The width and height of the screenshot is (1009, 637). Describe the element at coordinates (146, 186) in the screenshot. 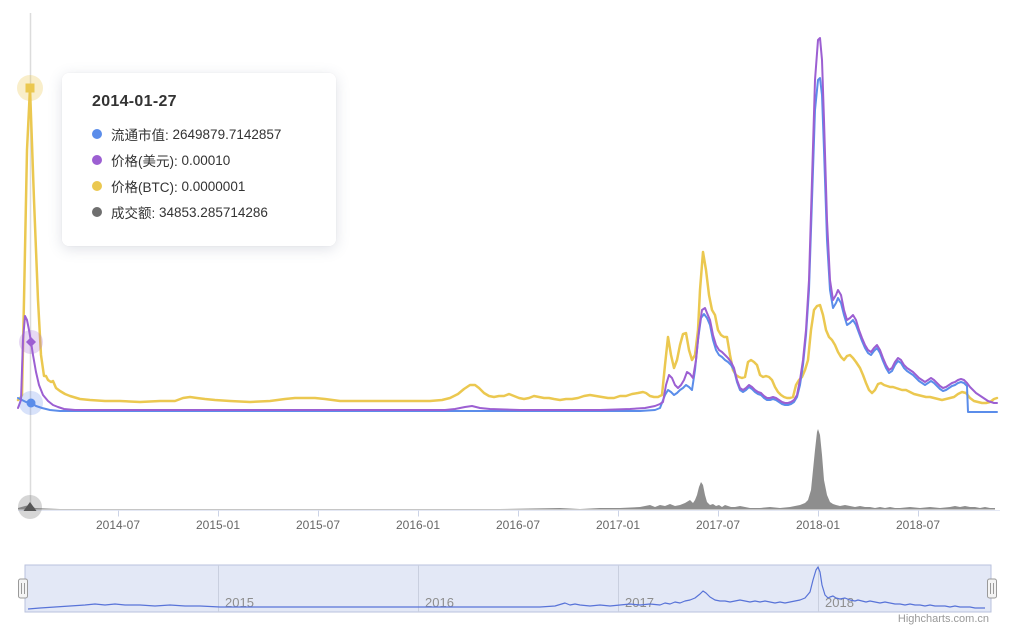

I see `tooltip-label: 价格(BTC)` at that location.